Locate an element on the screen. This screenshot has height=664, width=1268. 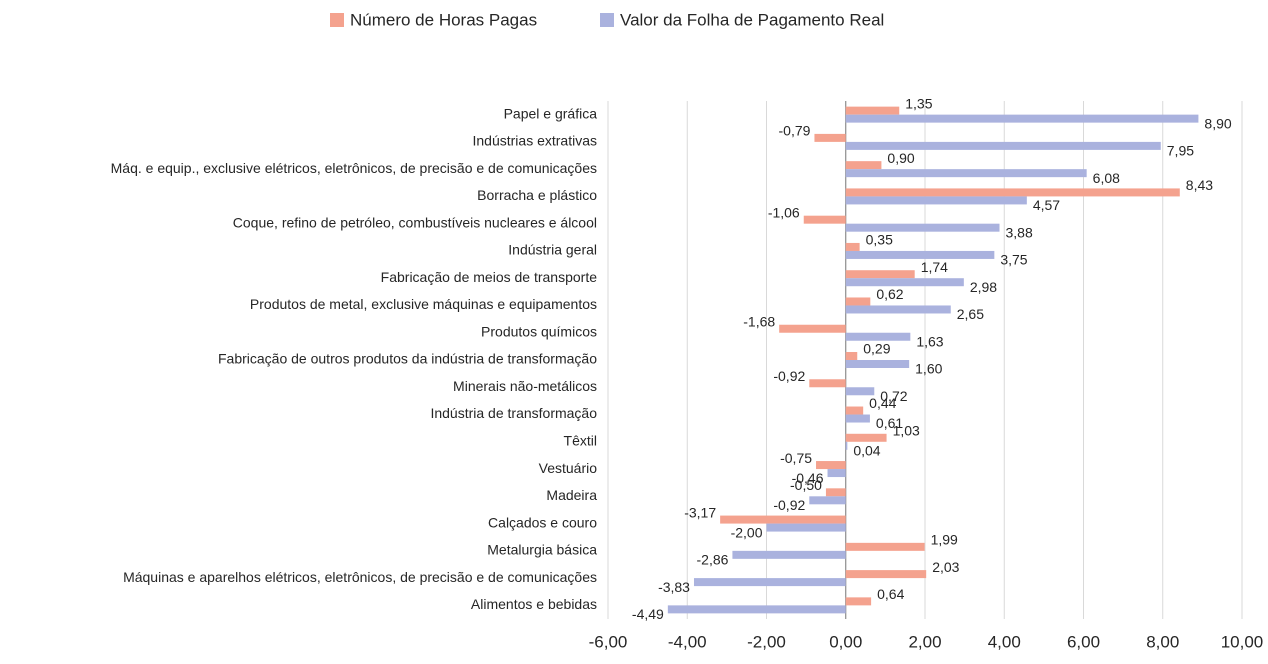
y-tick-label: Indústria geral is located at coordinates (552, 250).